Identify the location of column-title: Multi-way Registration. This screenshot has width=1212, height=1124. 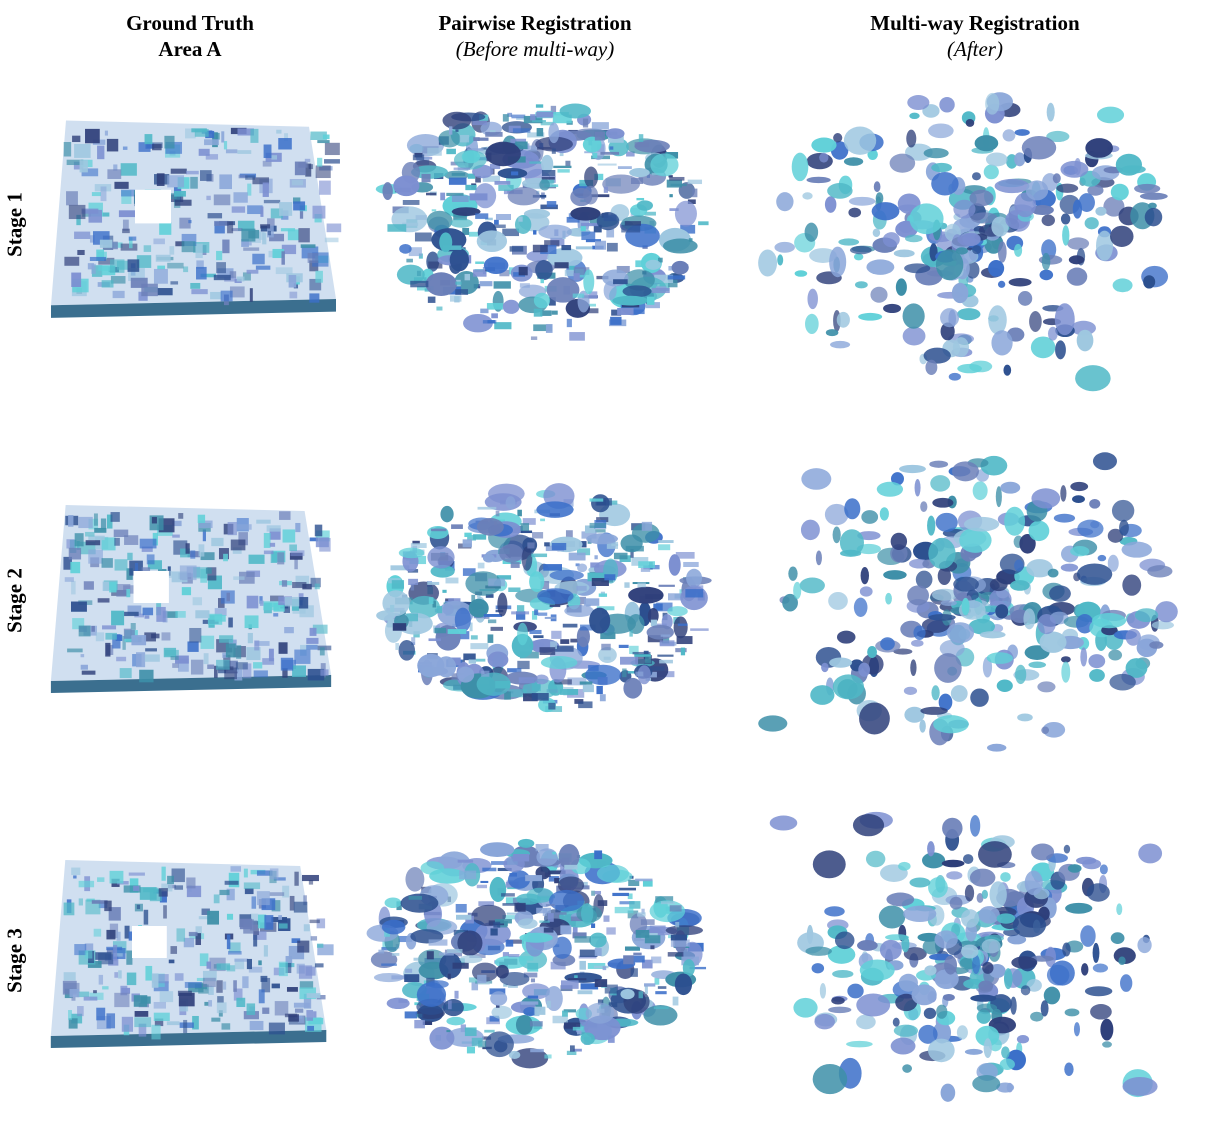
(975, 23).